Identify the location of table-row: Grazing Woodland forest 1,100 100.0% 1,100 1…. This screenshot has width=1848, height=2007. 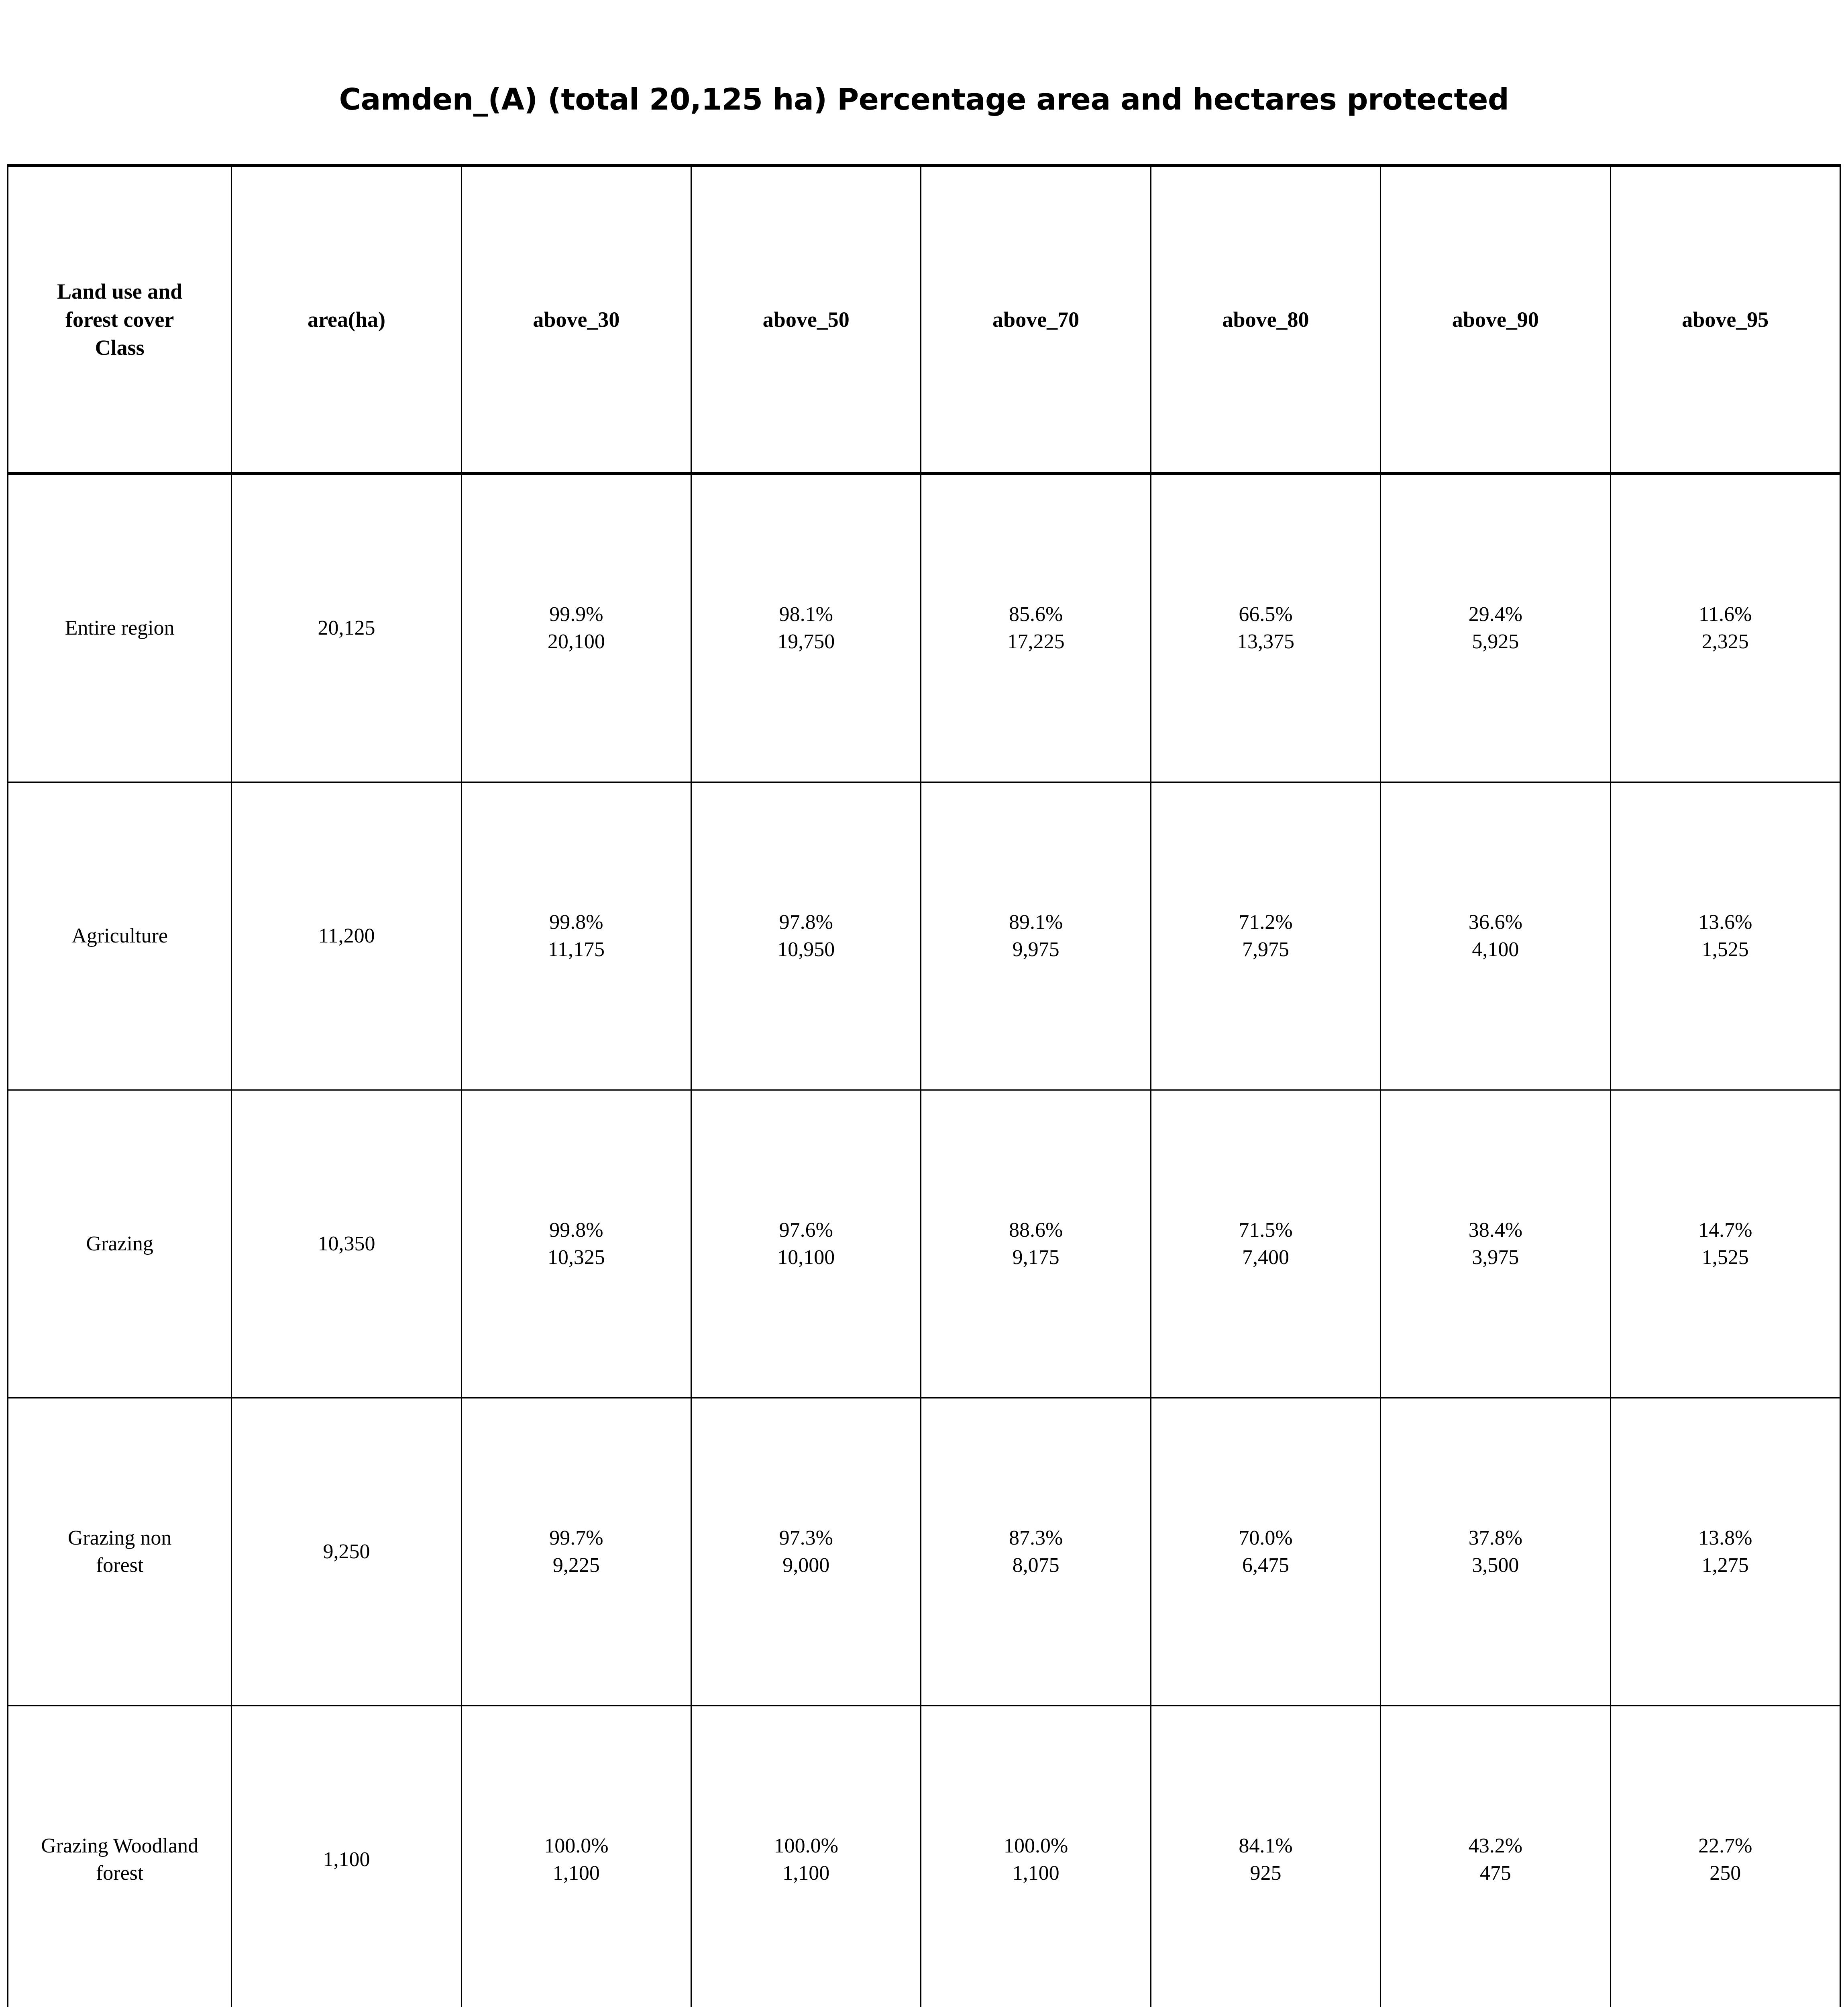
(924, 1856).